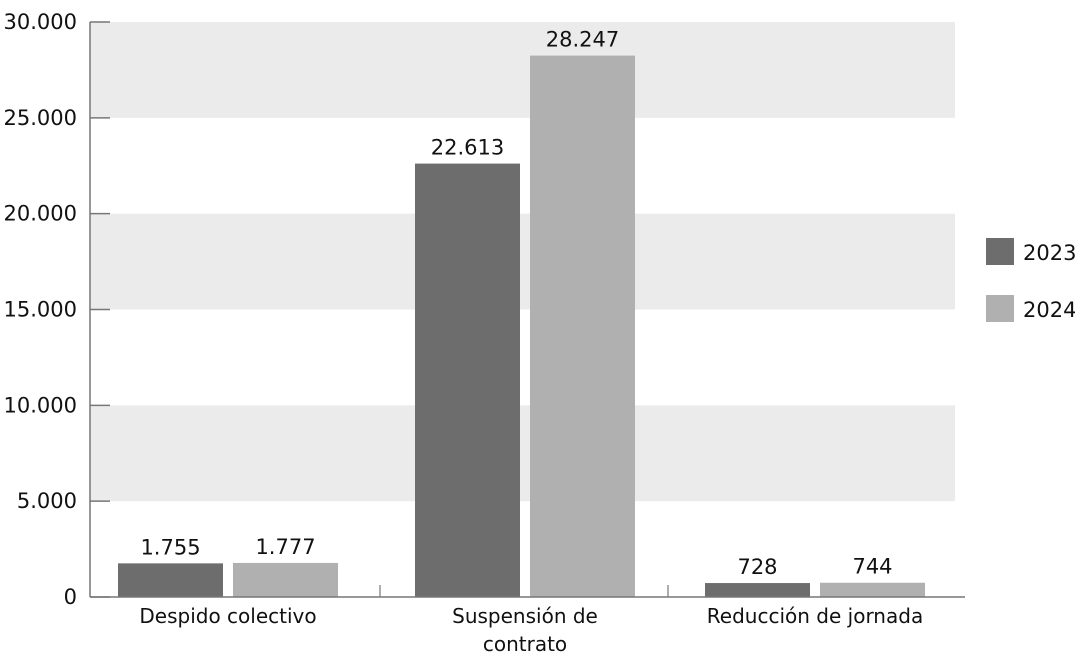  I want to click on y-tick-label: 25.000, so click(40, 118).